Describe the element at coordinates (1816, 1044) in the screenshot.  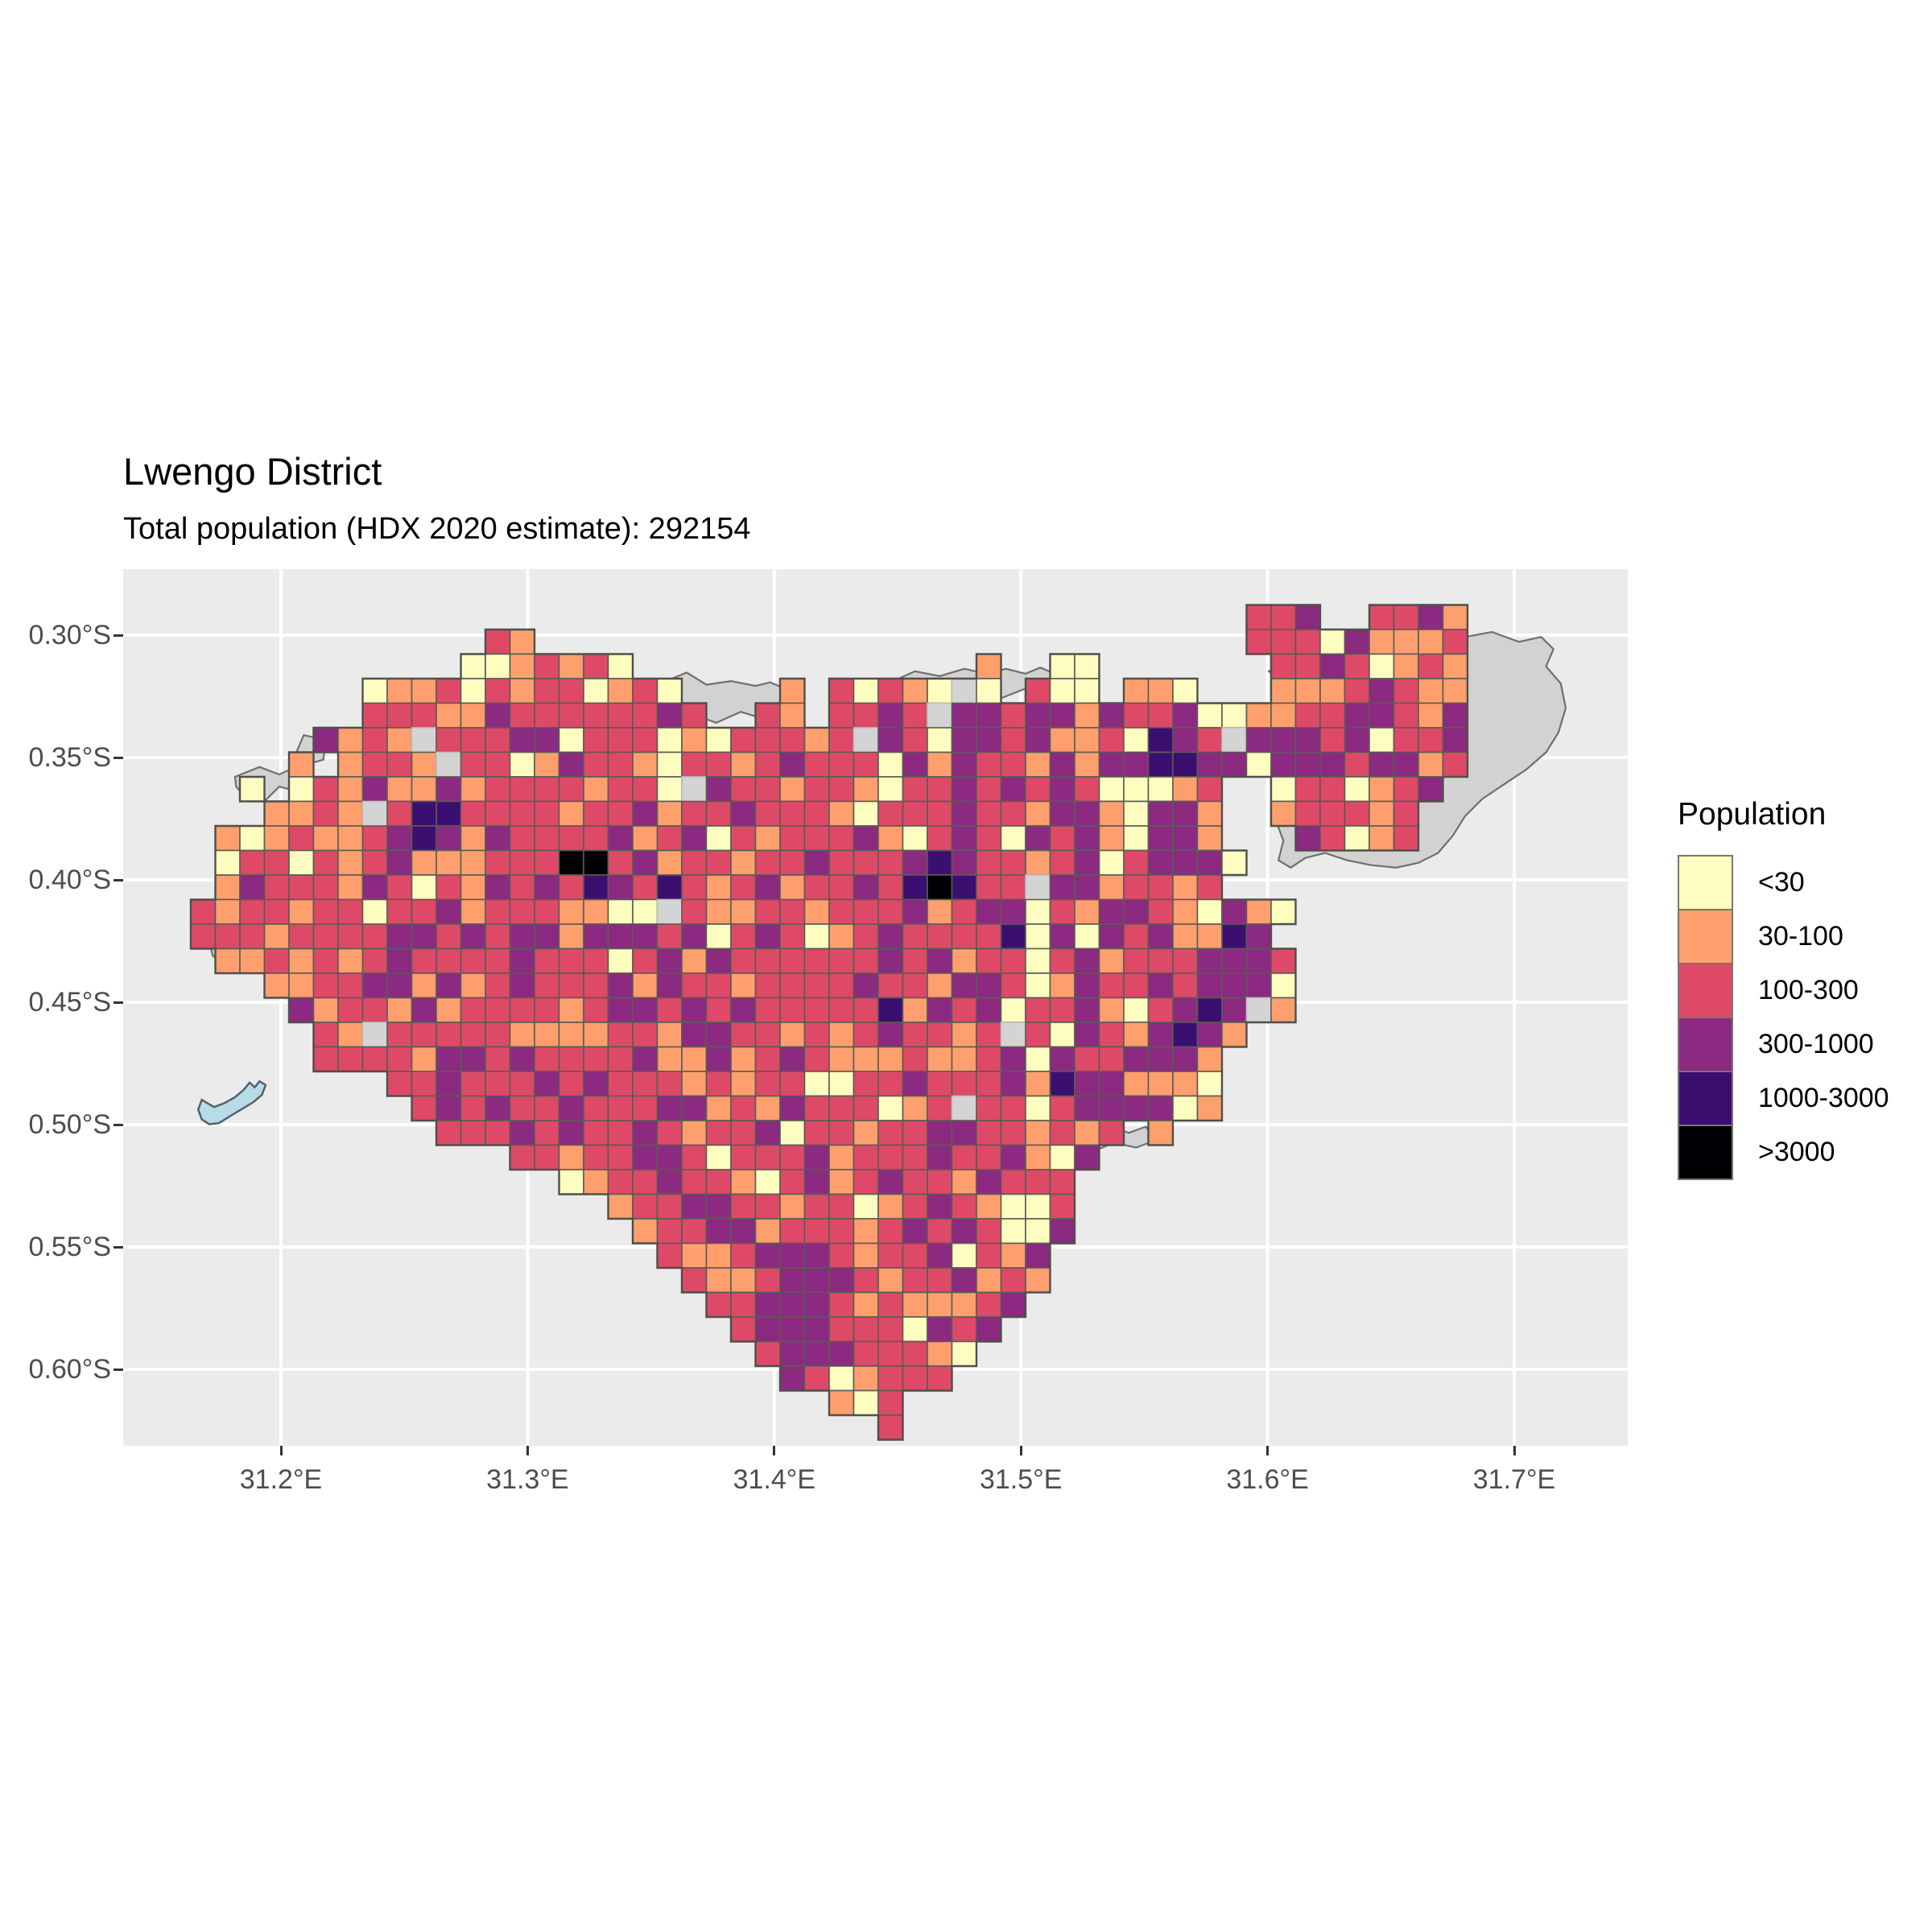
I see `legend-key-label: 300-1000` at that location.